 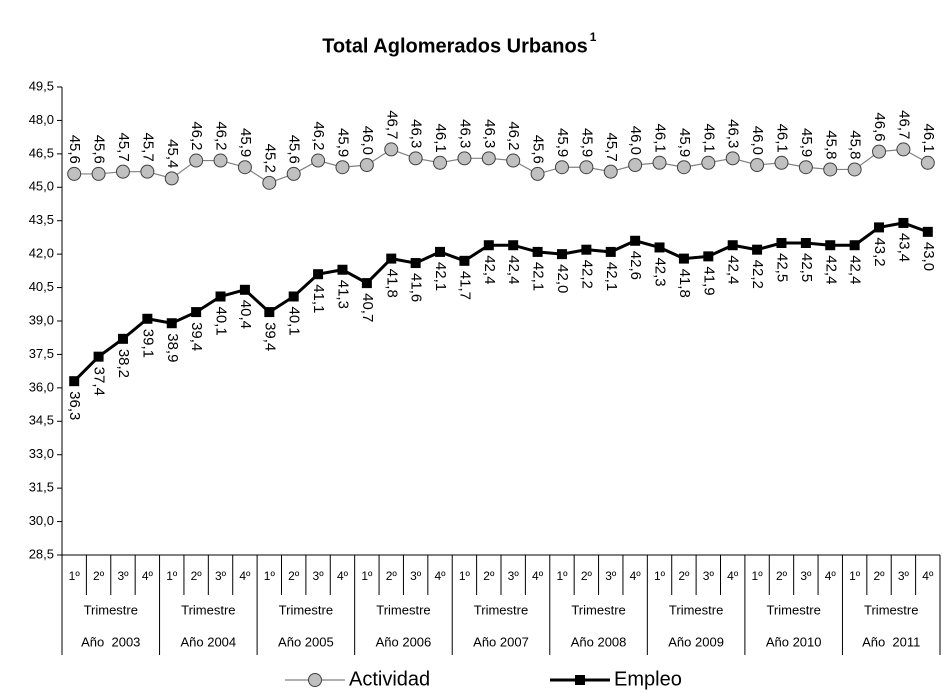 I want to click on group-label: Año 2007, so click(x=501, y=641).